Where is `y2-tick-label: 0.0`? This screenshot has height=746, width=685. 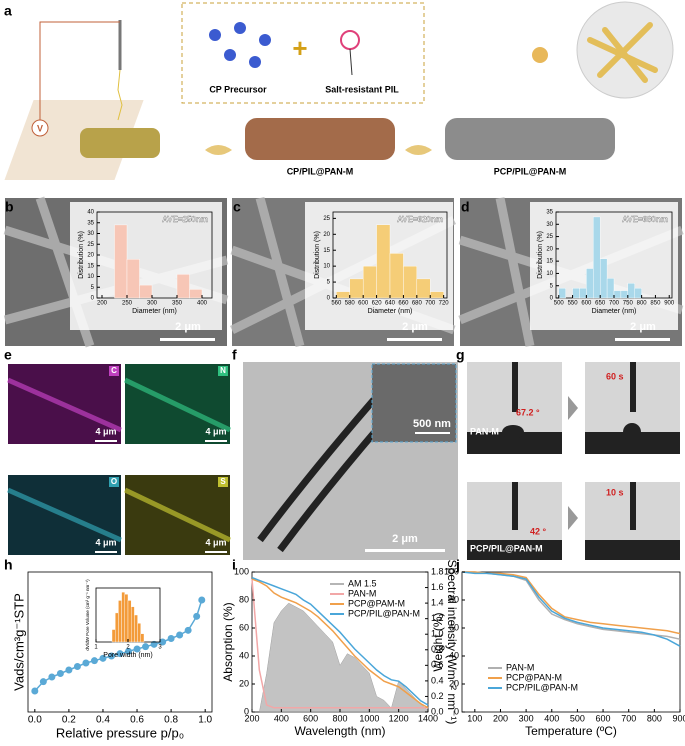
y2-tick-label: 0.0 is located at coordinates (437, 711).